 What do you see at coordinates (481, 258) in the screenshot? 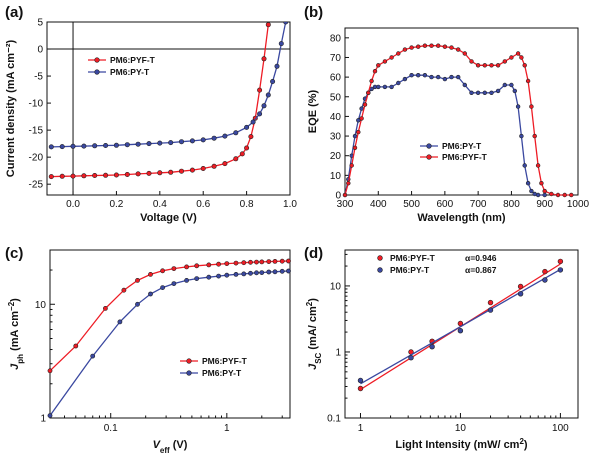
I see `legend-alpha-d1: α=0.946` at bounding box center [481, 258].